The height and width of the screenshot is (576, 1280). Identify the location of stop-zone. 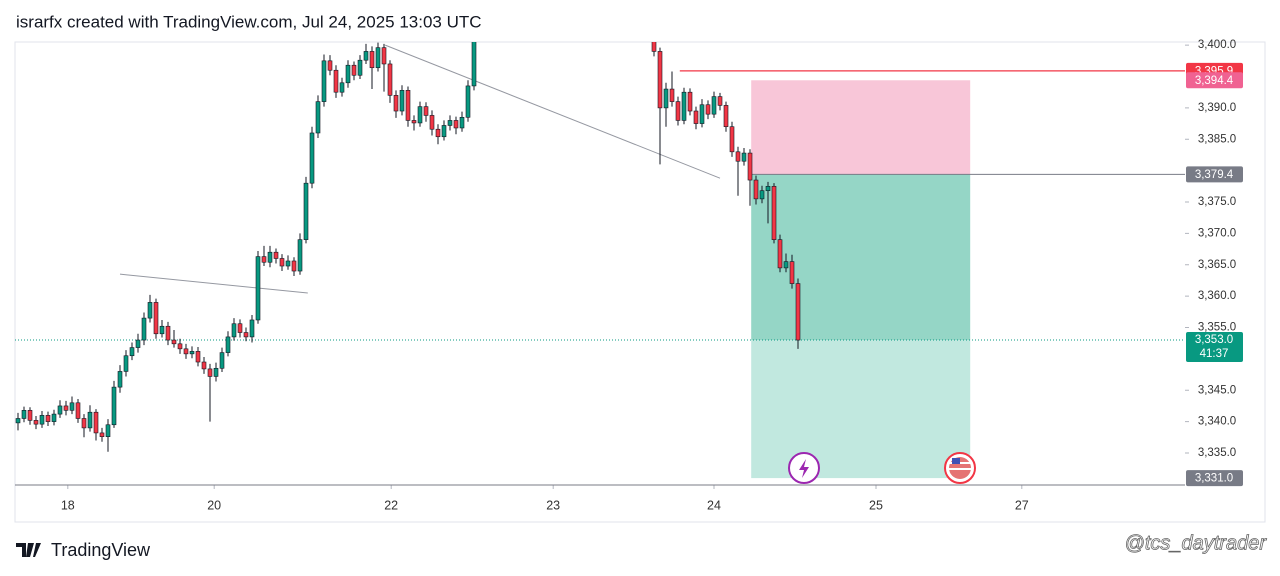
(861, 127).